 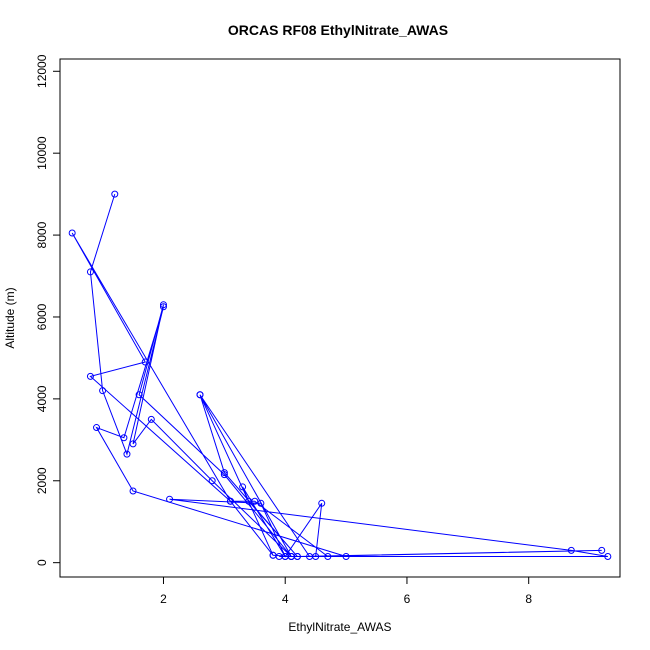 I want to click on y-axis-label: Altitude (m), so click(x=10, y=317).